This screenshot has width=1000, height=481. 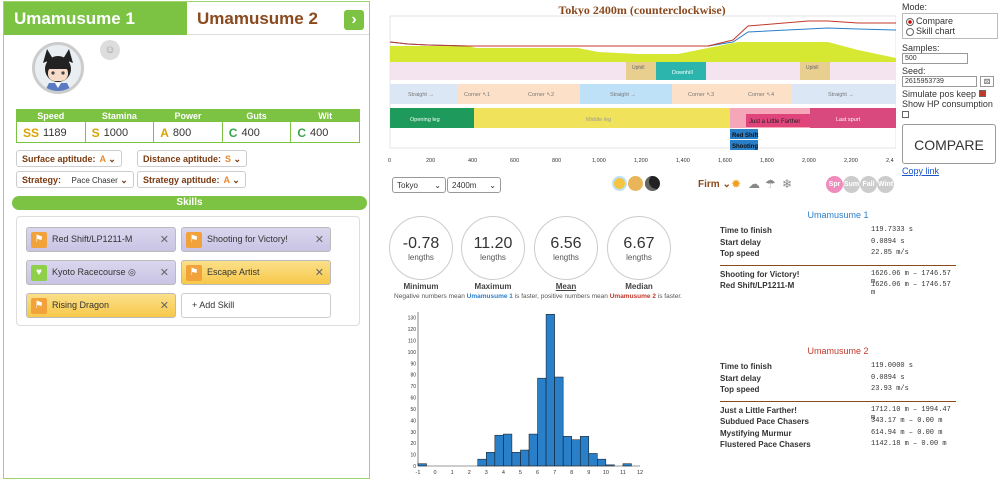 I want to click on skill-chip: ♥ Kyoto Racecourse ◎ ✕, so click(x=101, y=272).